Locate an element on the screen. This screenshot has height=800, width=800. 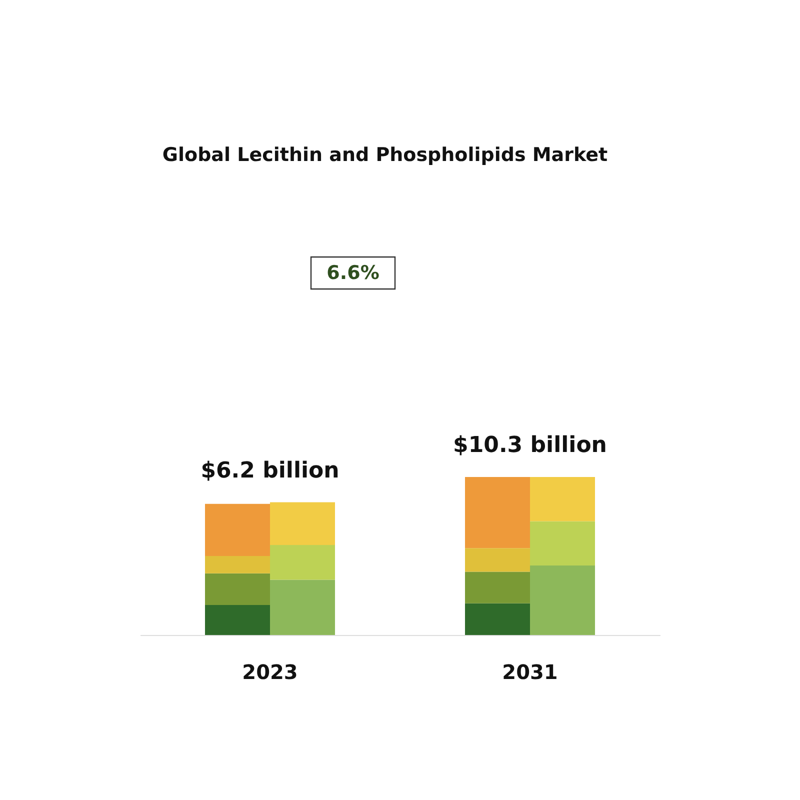
text: 2031 is located at coordinates (530, 672).